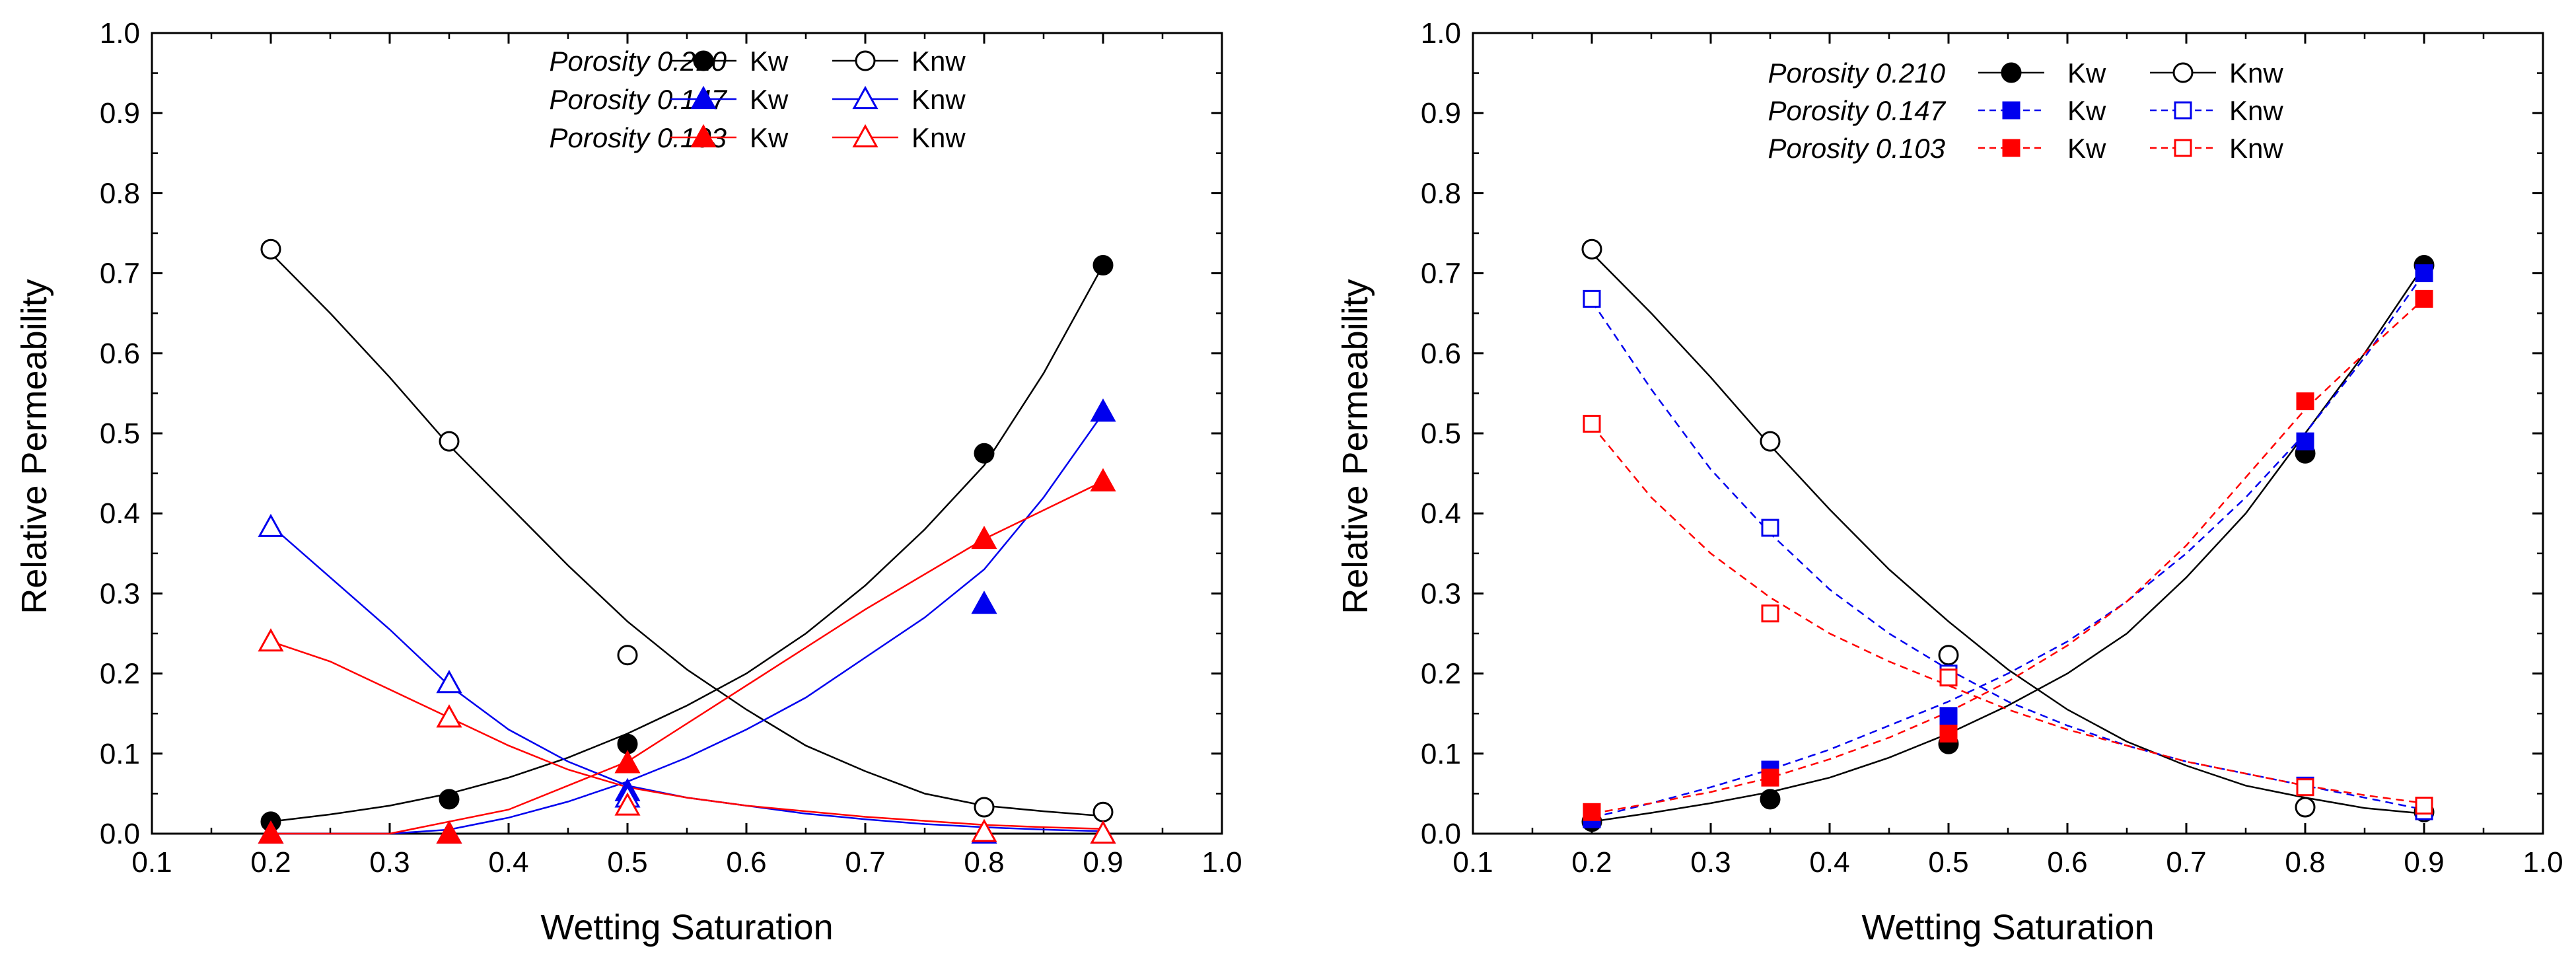 The height and width of the screenshot is (977, 2576). What do you see at coordinates (1441, 513) in the screenshot?
I see `y-tick-label: 0.4` at bounding box center [1441, 513].